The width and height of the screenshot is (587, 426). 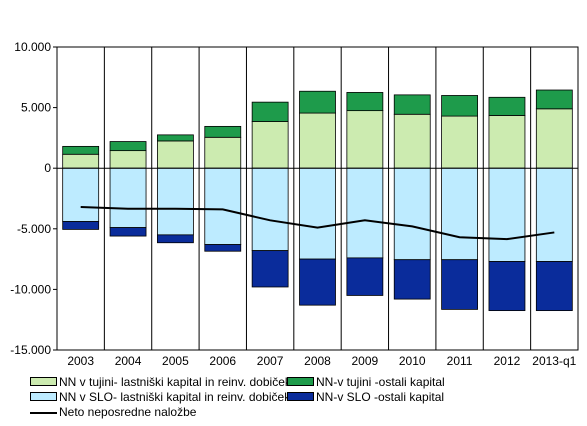 What do you see at coordinates (47, 168) in the screenshot?
I see `y-tick-label: 0` at bounding box center [47, 168].